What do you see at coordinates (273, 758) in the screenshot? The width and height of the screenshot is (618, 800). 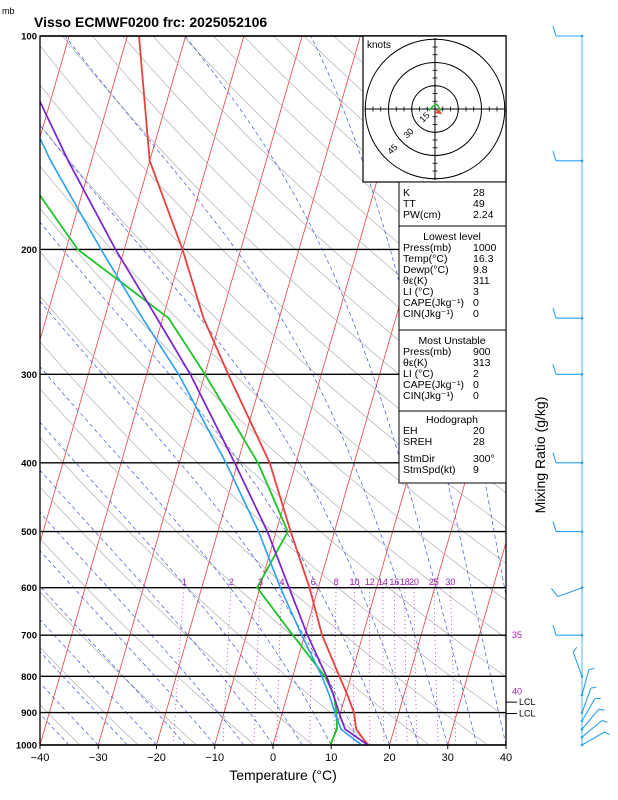 I see `temperature-tick-label: 0` at bounding box center [273, 758].